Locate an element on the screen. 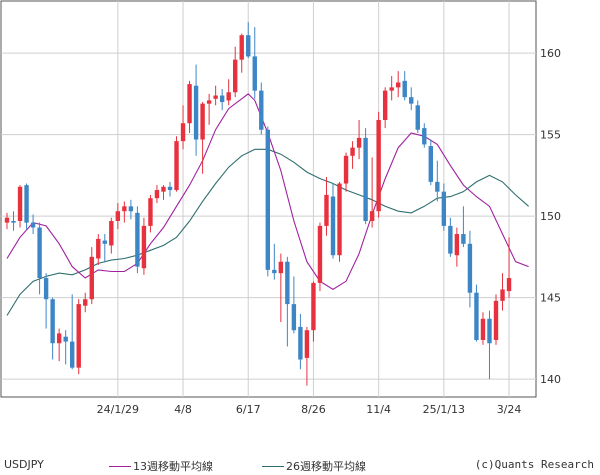 The image size is (600, 475). y-tick-label: 150 is located at coordinates (550, 216).